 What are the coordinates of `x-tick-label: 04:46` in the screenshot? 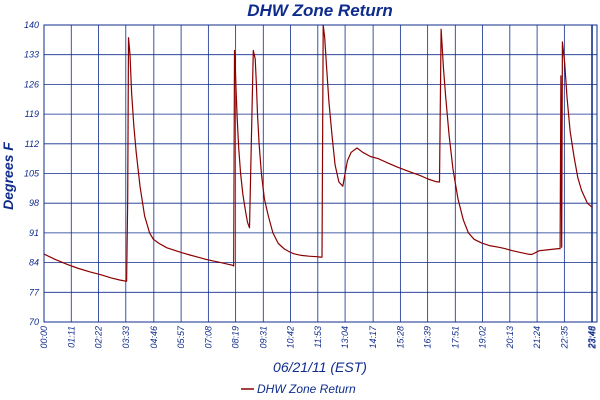 It's located at (154, 337).